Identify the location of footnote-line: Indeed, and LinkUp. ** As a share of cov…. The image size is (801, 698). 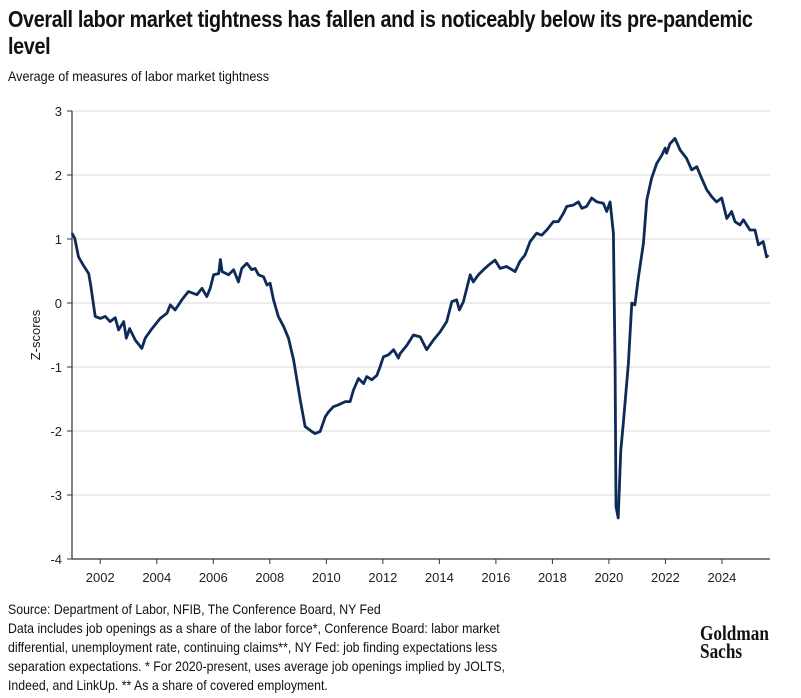
(168, 685).